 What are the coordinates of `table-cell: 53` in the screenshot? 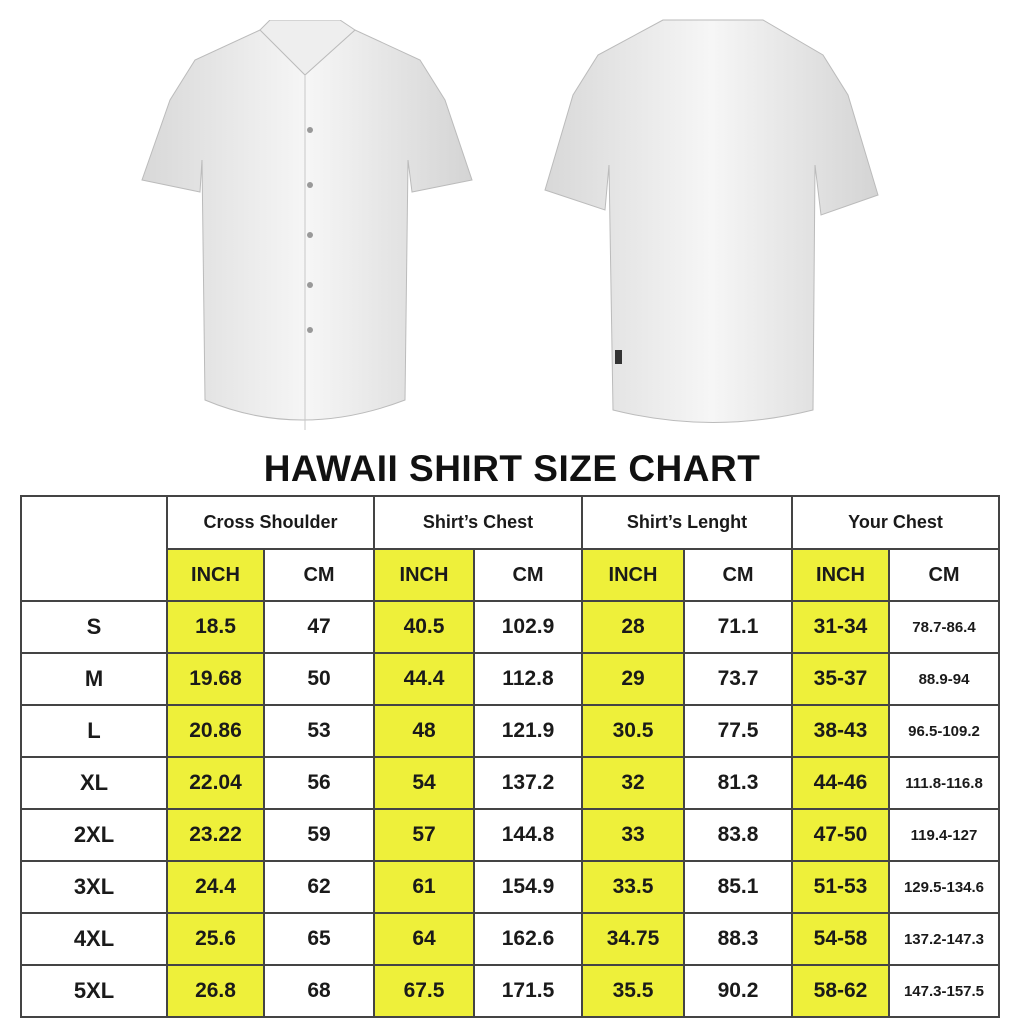 It's located at (319, 731).